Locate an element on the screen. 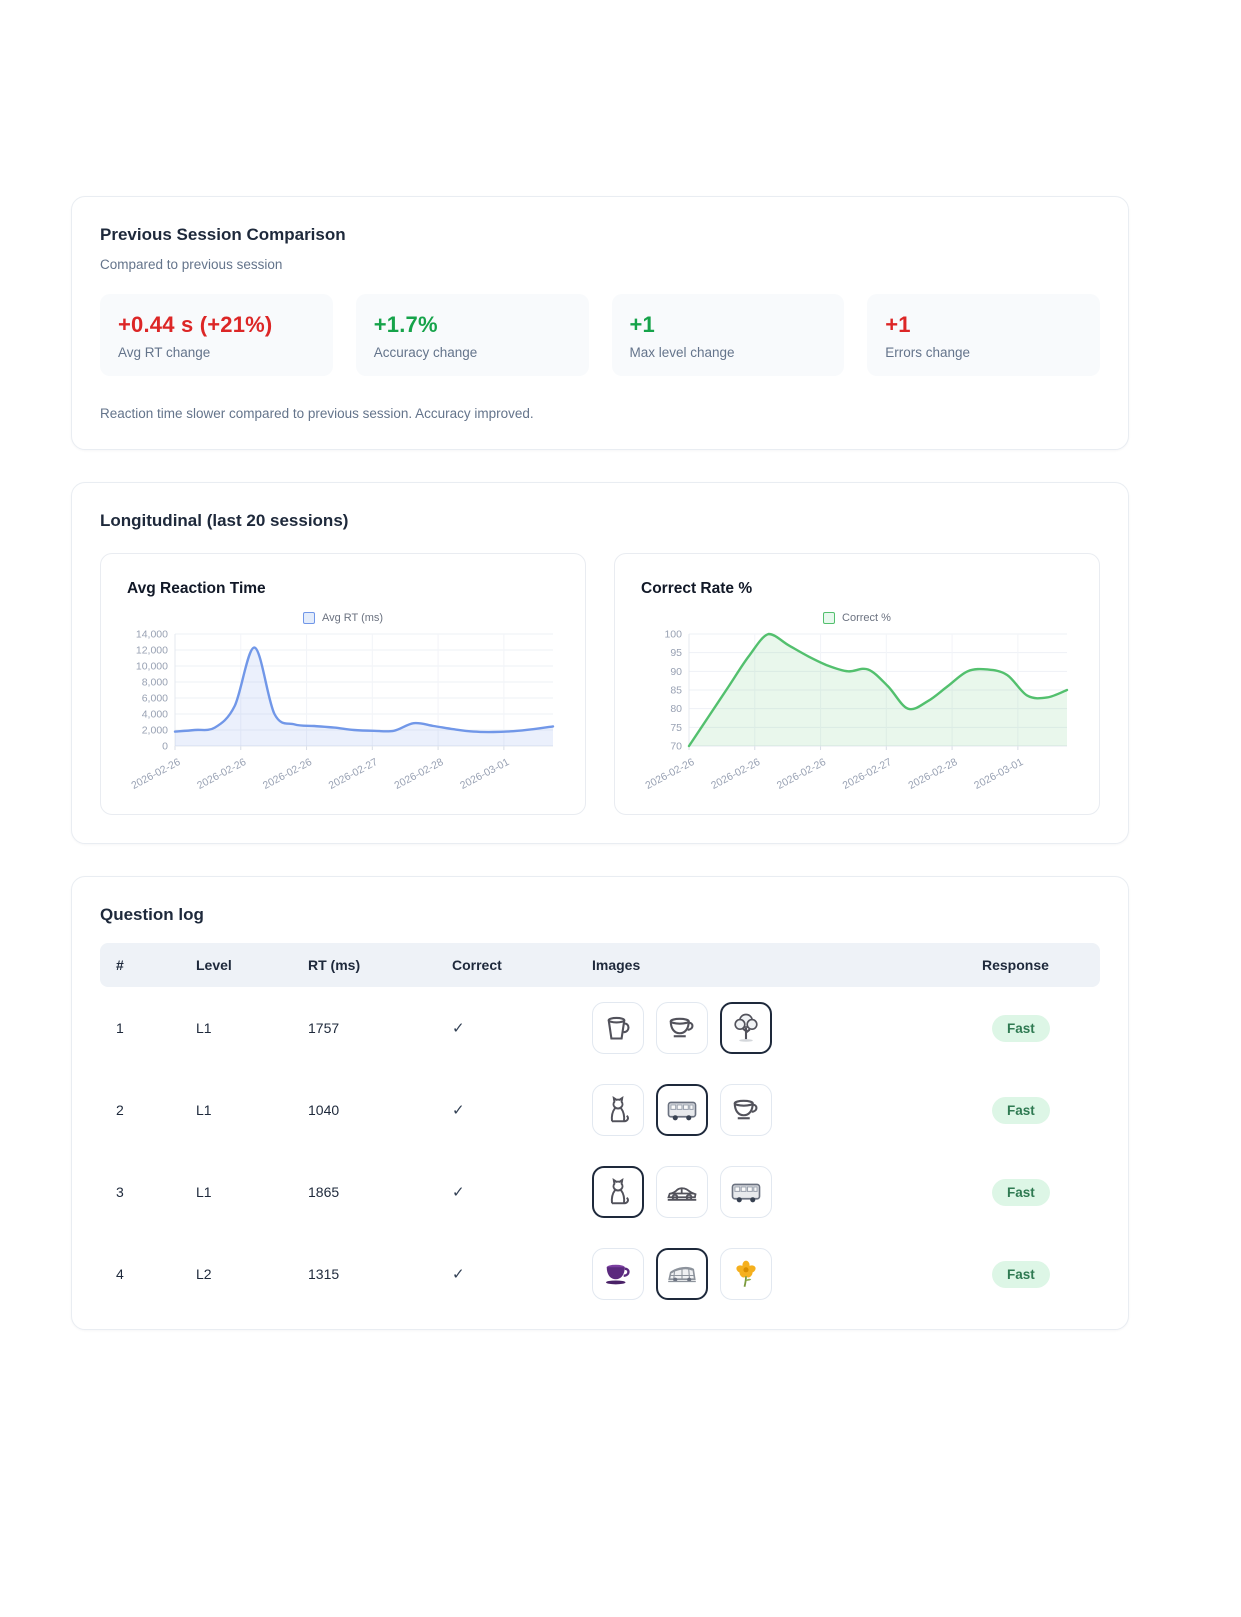  svg-text: 100 is located at coordinates (673, 635).